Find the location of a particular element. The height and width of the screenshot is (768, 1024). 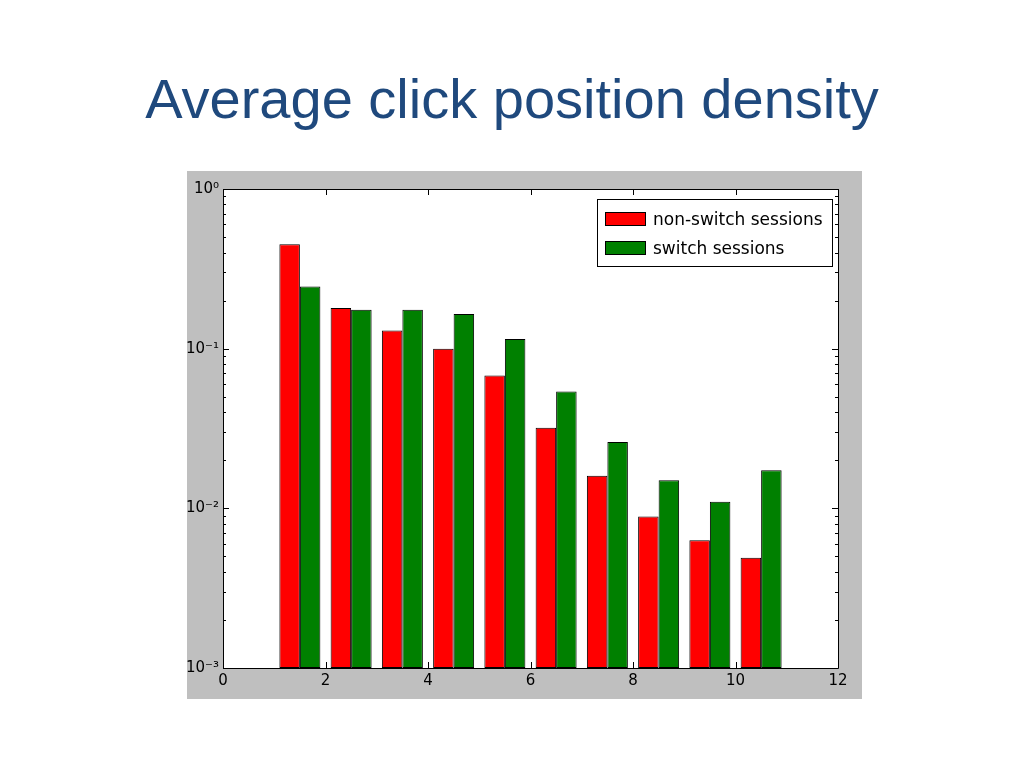

x-tick-label: 6 is located at coordinates (530, 679).